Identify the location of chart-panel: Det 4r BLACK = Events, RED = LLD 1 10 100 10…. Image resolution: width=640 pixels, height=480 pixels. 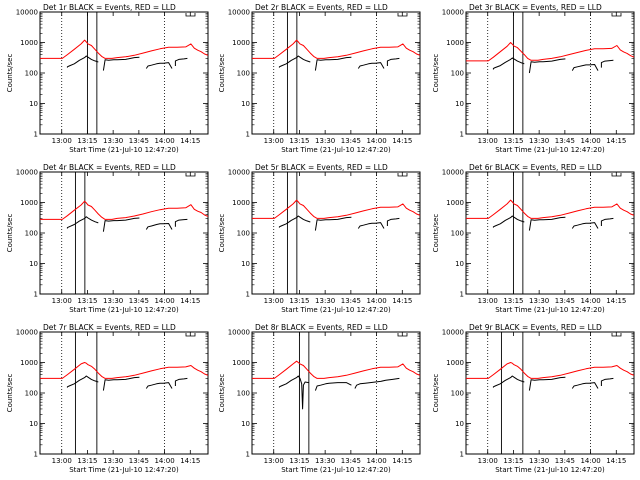
(107, 238).